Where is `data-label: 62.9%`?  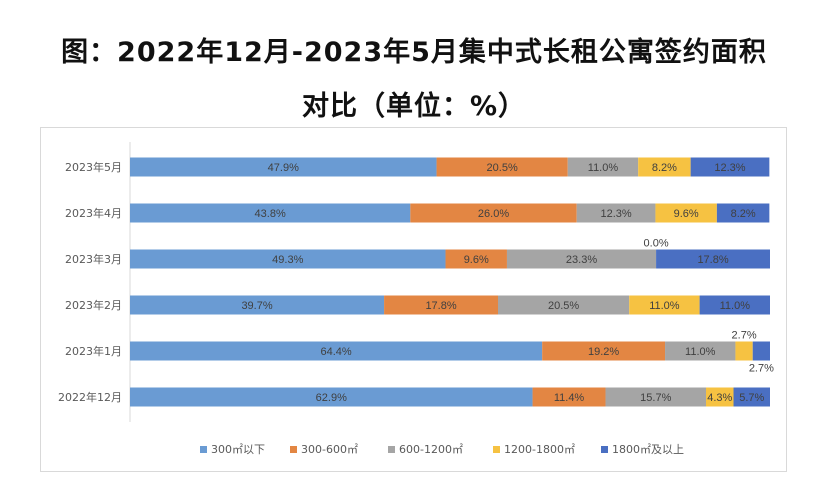
data-label: 62.9% is located at coordinates (331, 398).